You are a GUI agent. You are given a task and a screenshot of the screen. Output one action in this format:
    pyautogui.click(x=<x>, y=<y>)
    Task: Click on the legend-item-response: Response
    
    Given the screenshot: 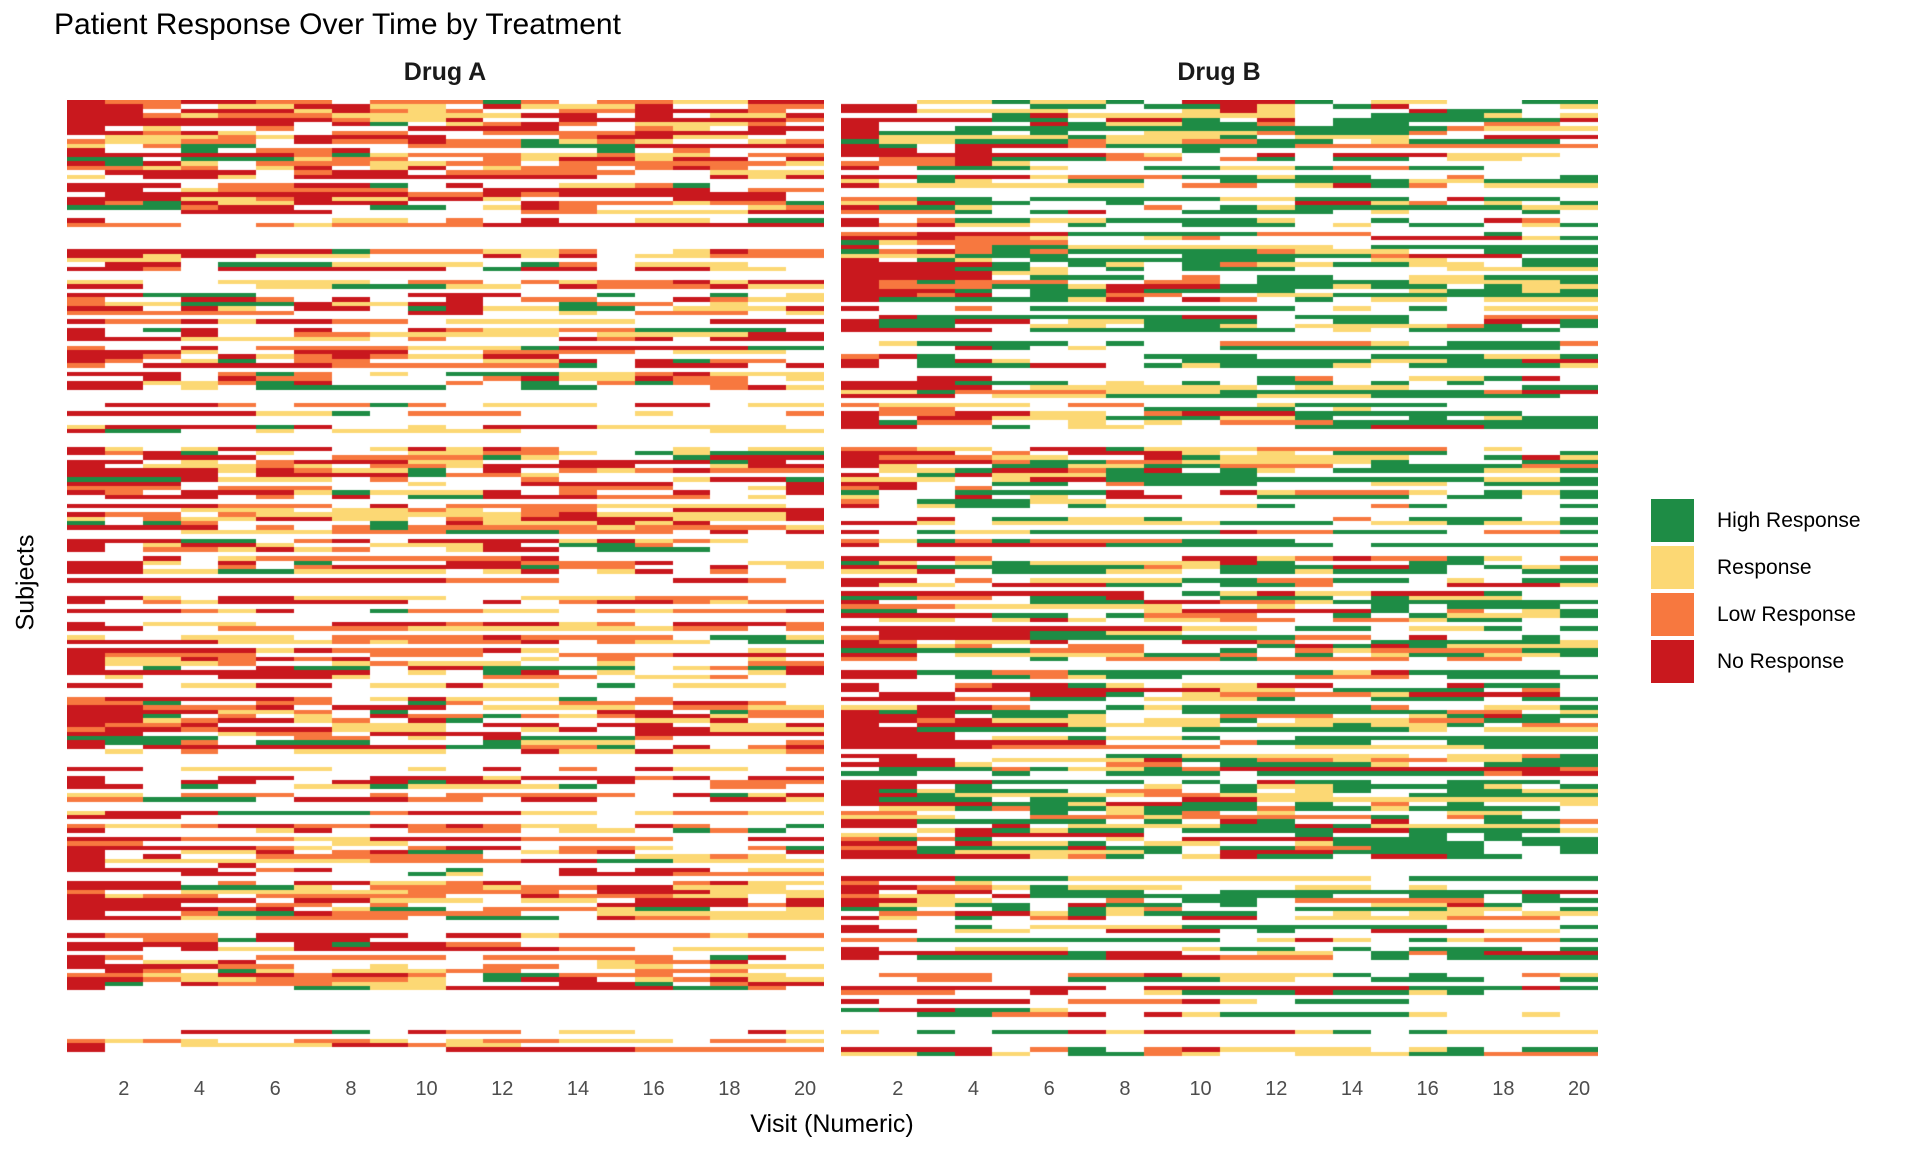 What is the action you would take?
    pyautogui.click(x=1756, y=567)
    